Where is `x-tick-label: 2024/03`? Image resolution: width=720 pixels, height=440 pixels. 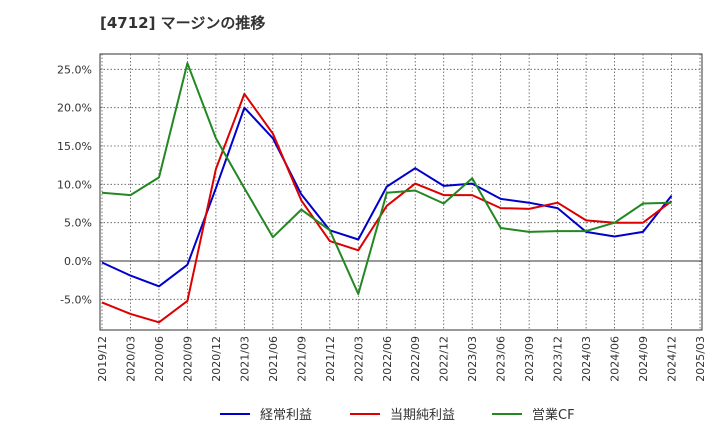 x-tick-label: 2024/03 is located at coordinates (586, 359).